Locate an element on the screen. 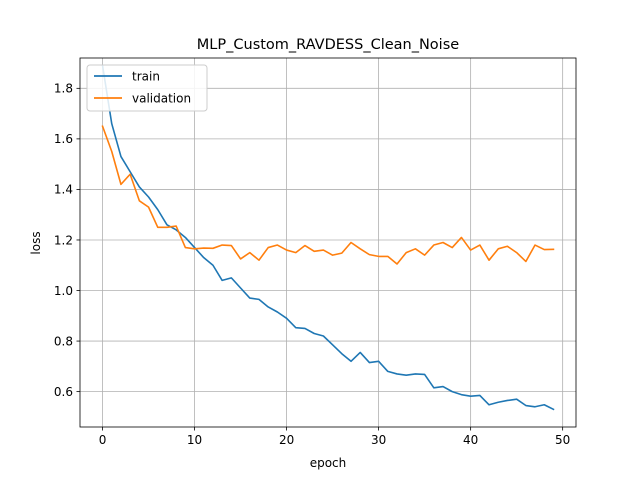 This screenshot has height=480, width=640. legend-label-train: train is located at coordinates (146, 77).